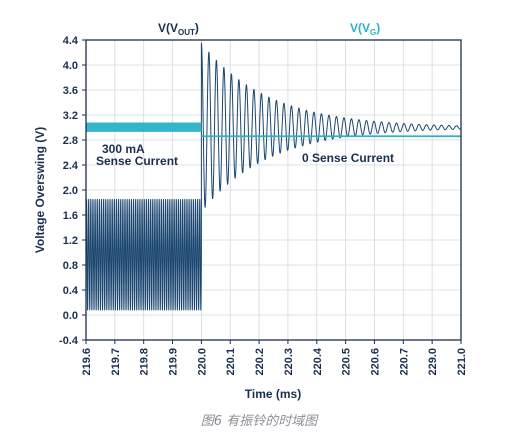  Describe the element at coordinates (404, 362) in the screenshot. I see `x-tick-label: 220.7` at that location.